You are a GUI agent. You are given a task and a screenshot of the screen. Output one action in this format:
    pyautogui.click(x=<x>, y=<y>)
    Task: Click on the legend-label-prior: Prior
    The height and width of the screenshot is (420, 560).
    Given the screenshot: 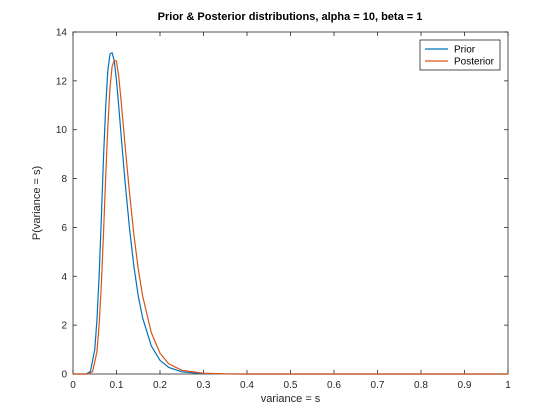 What is the action you would take?
    pyautogui.click(x=465, y=50)
    